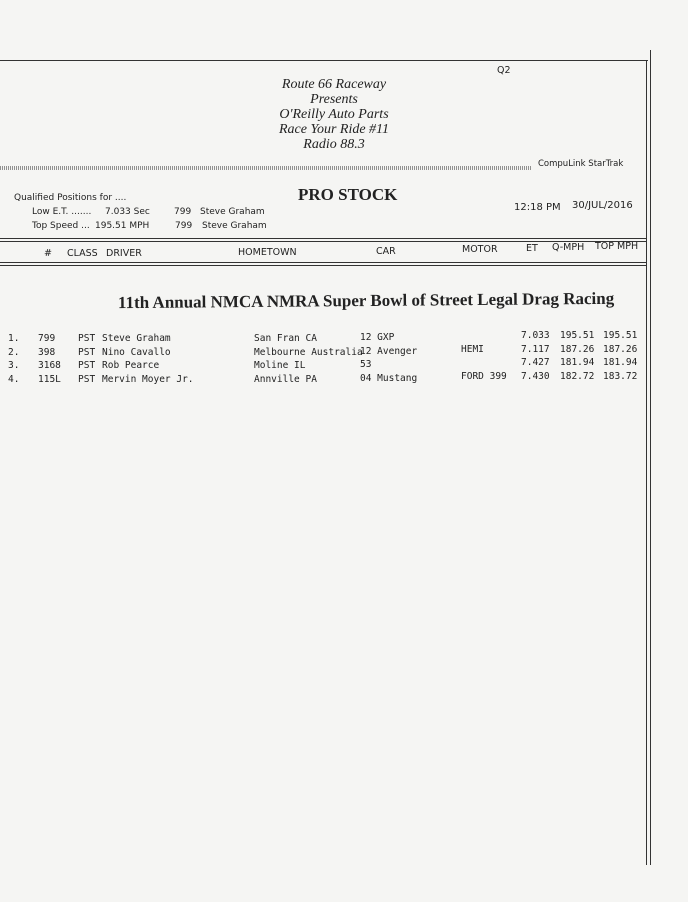 This screenshot has width=688, height=902. I want to click on car-number-cell: 3168, so click(49, 365).